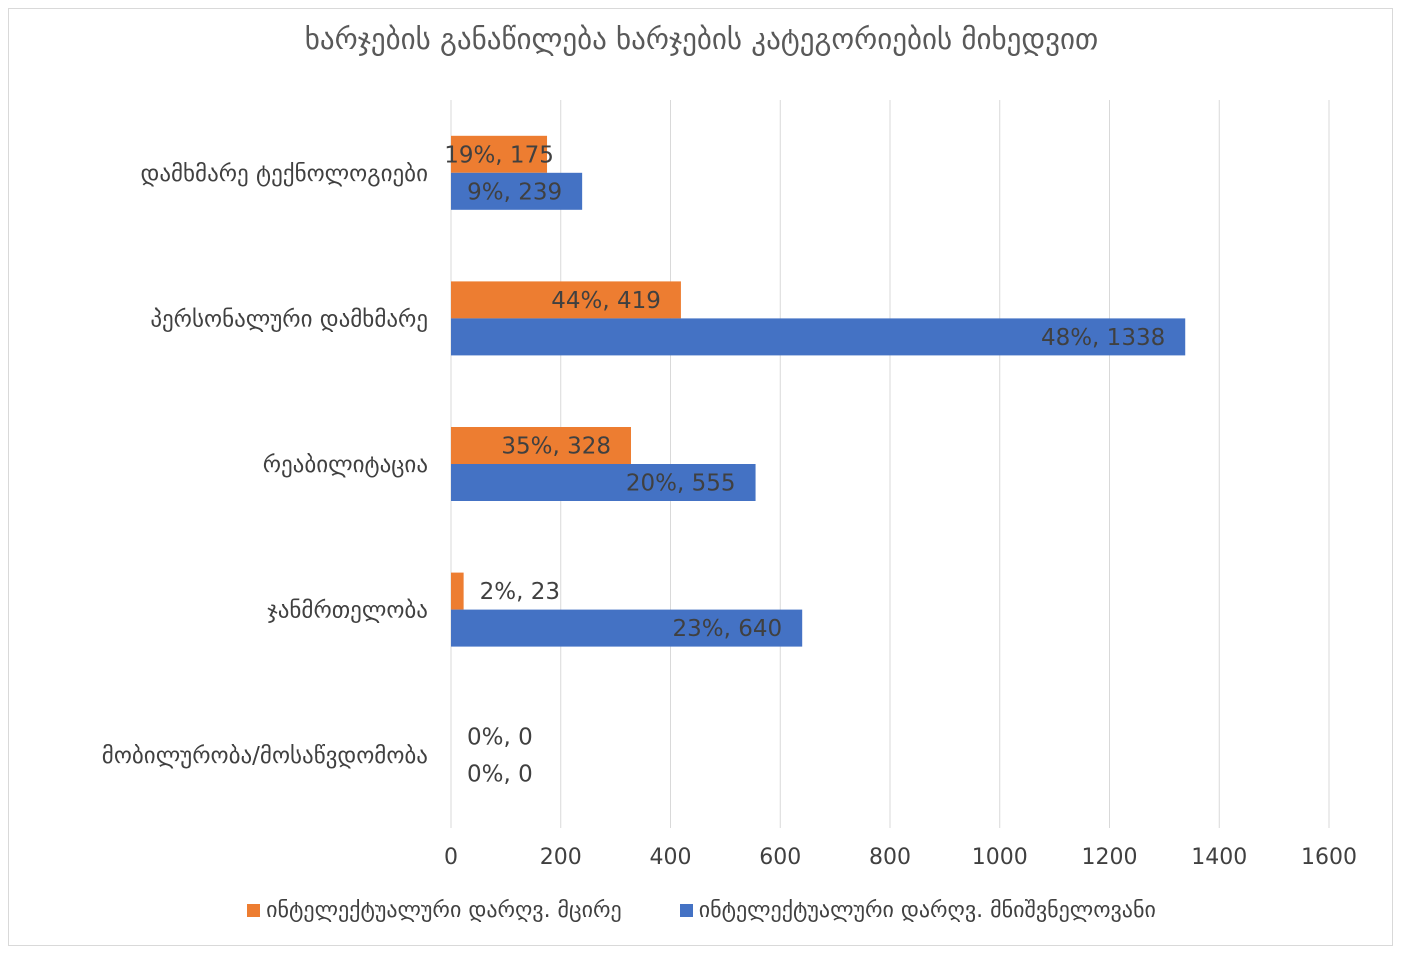 This screenshot has height=954, width=1403. What do you see at coordinates (927, 910) in the screenshot?
I see `legend-label-significant: ინტელექტუალური დარღვ. მნიშვნელოვანი` at bounding box center [927, 910].